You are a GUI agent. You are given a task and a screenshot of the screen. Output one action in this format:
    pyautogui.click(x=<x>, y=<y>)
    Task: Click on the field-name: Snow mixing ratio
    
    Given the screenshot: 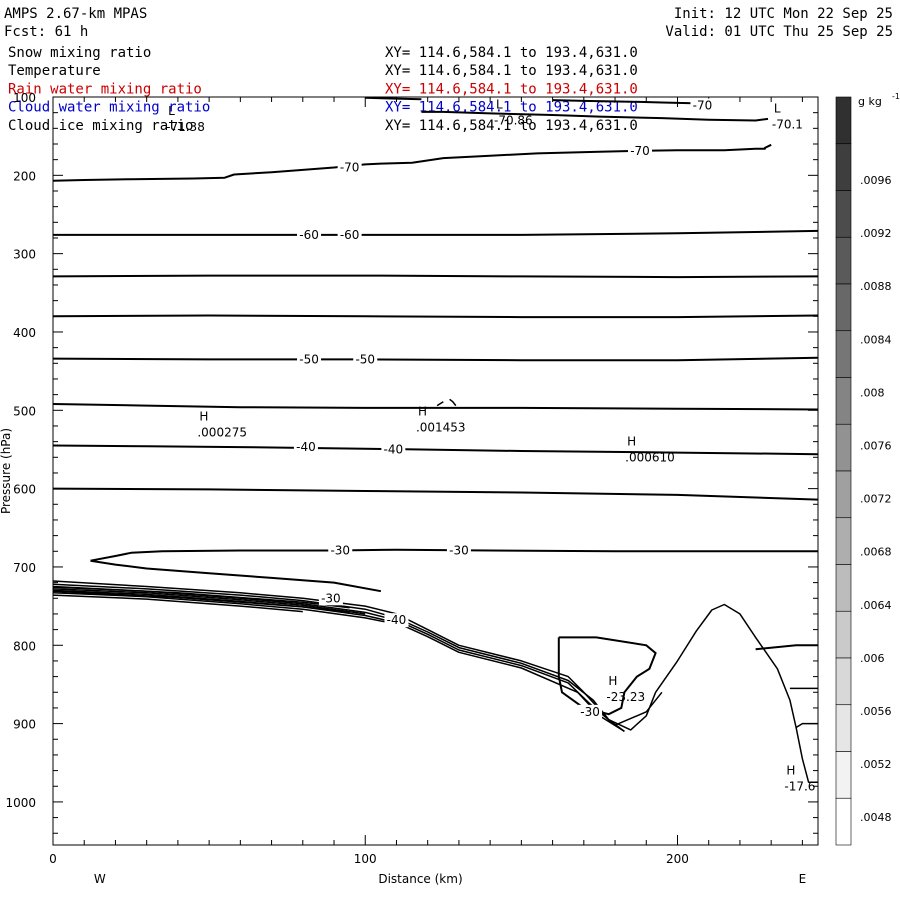 What is the action you would take?
    pyautogui.click(x=79, y=53)
    